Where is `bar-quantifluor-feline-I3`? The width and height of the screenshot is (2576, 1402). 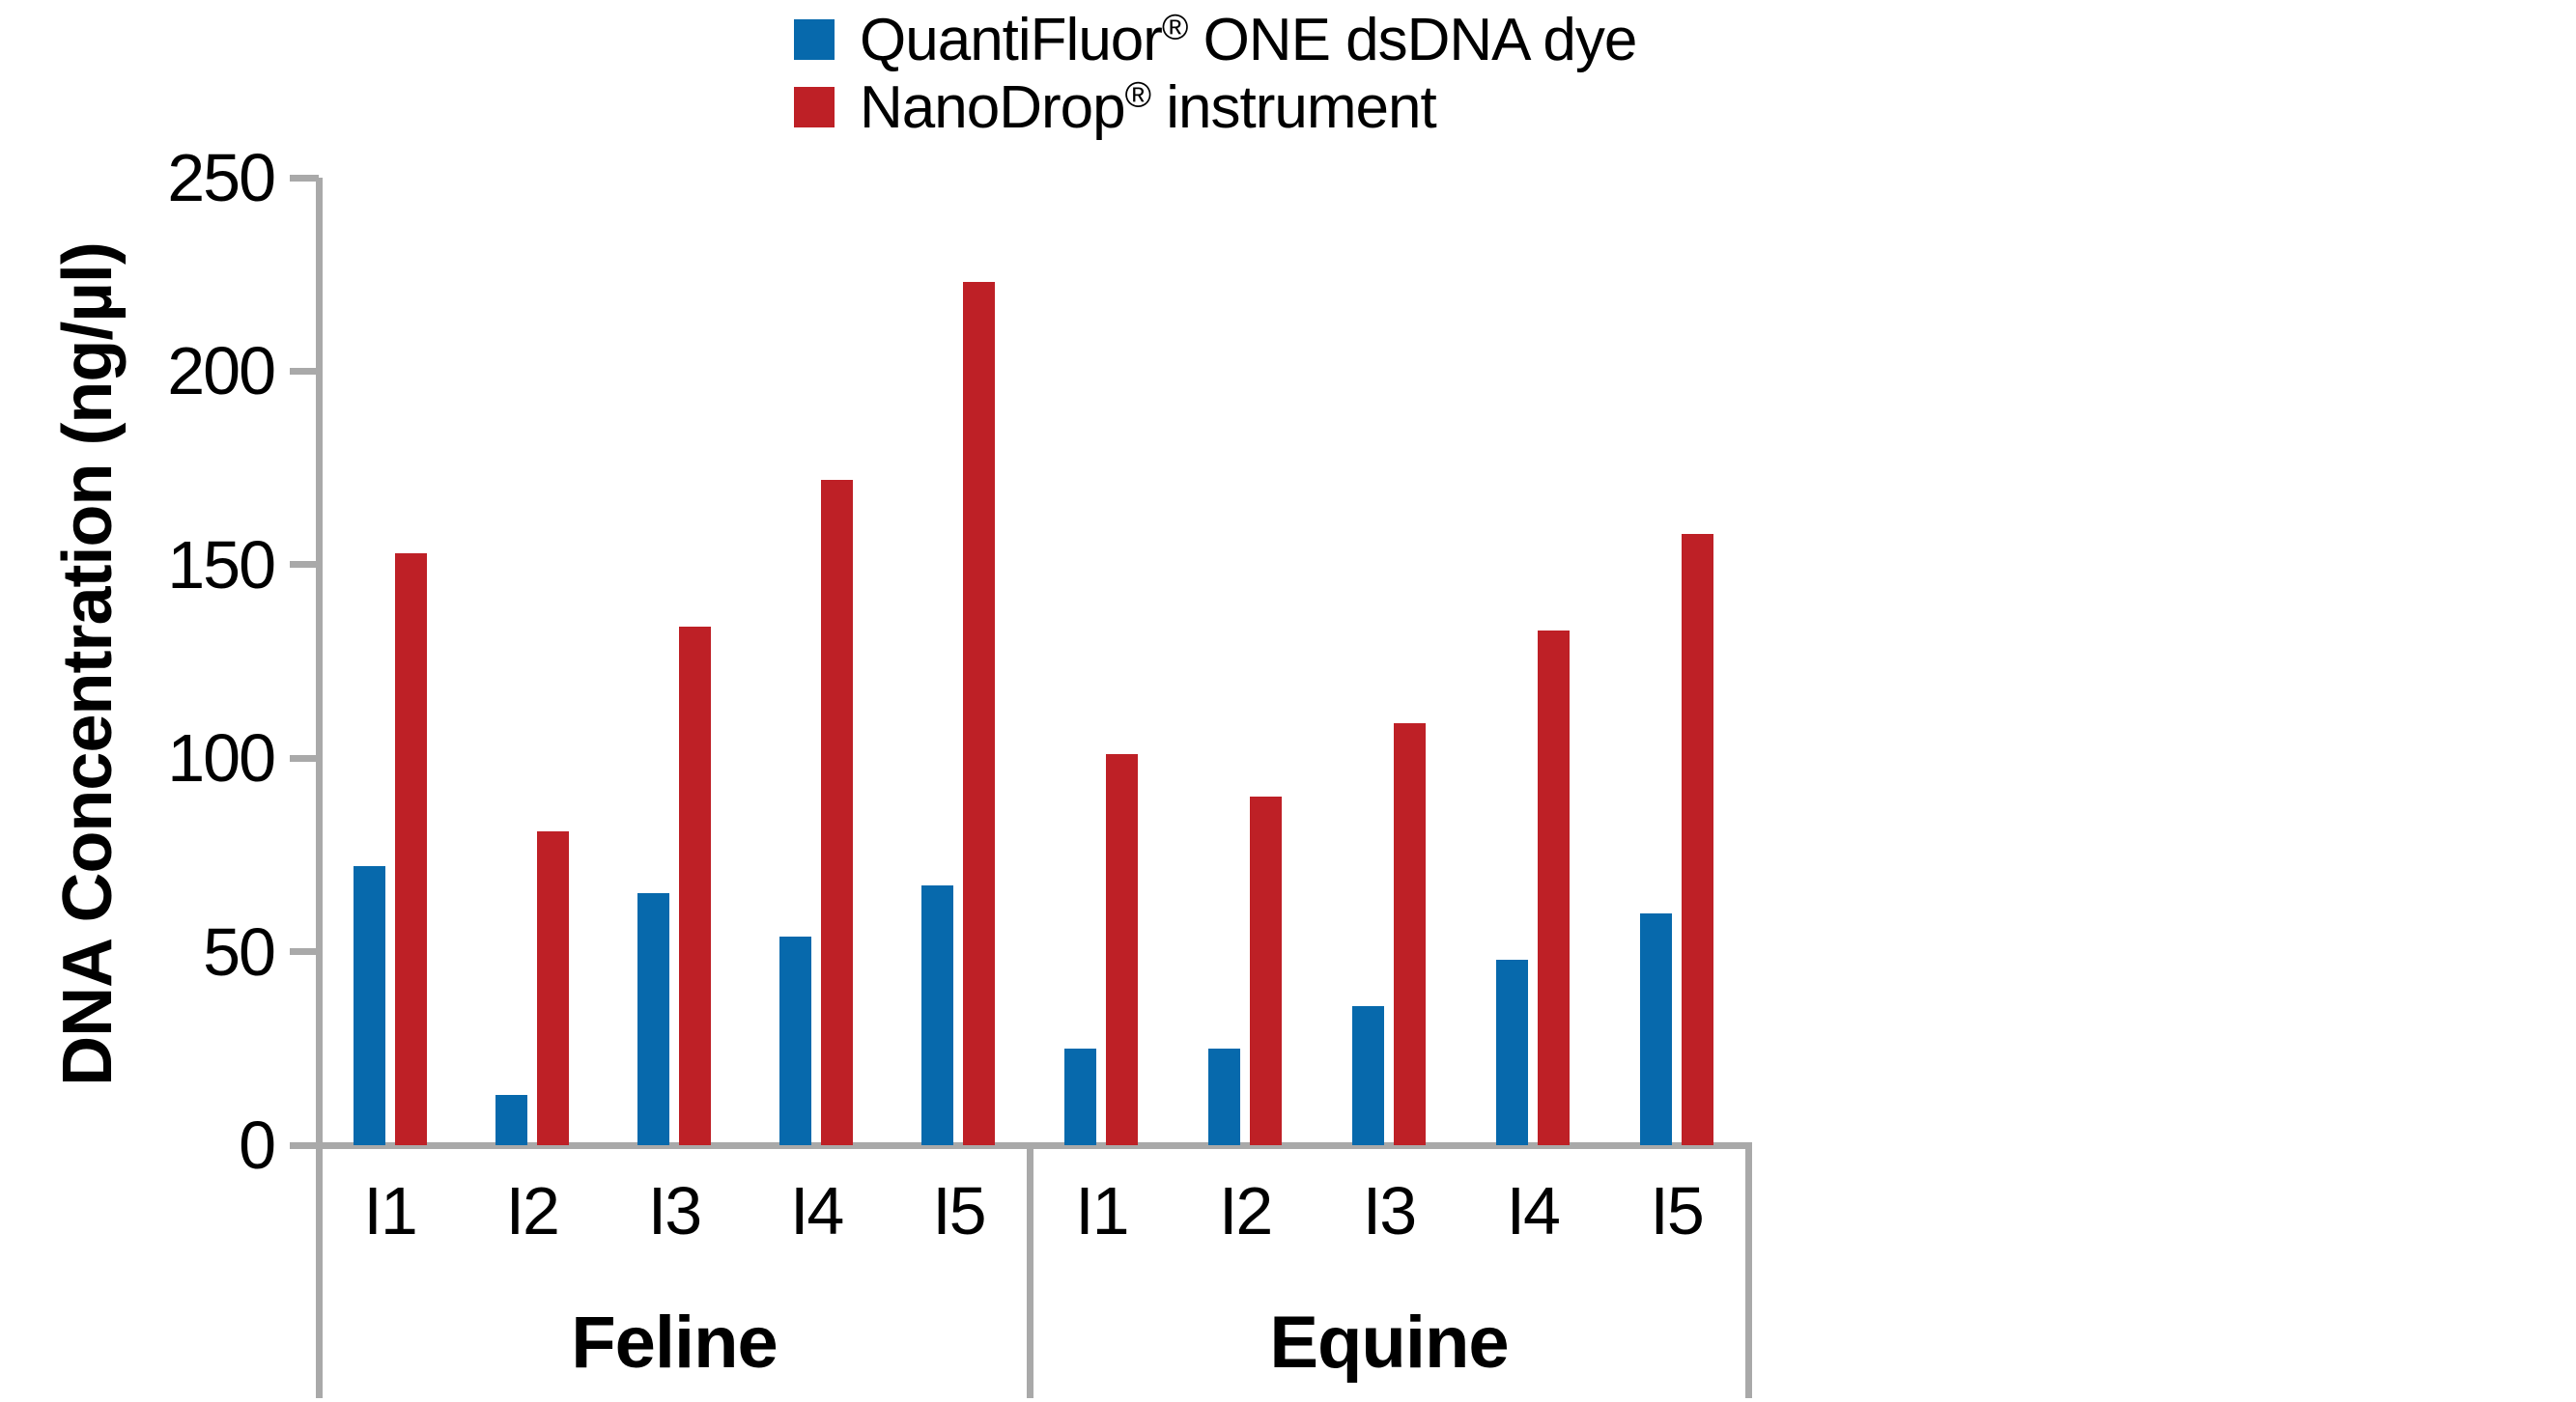 bar-quantifluor-feline-I3 is located at coordinates (653, 1019).